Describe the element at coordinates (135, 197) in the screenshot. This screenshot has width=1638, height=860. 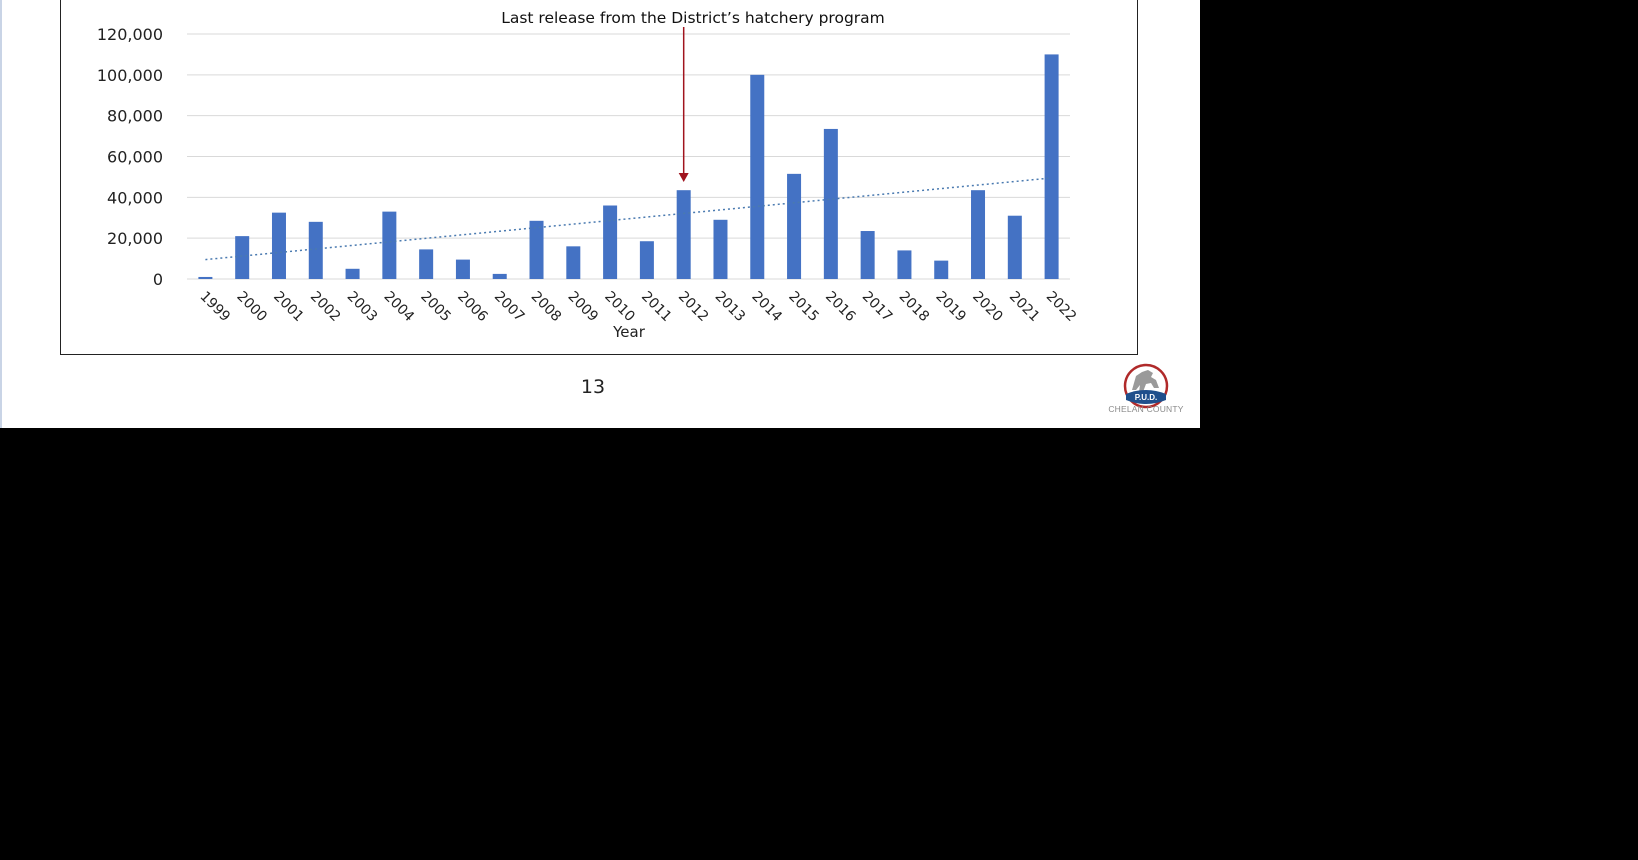
I see `y-tick-label: 40,000` at that location.